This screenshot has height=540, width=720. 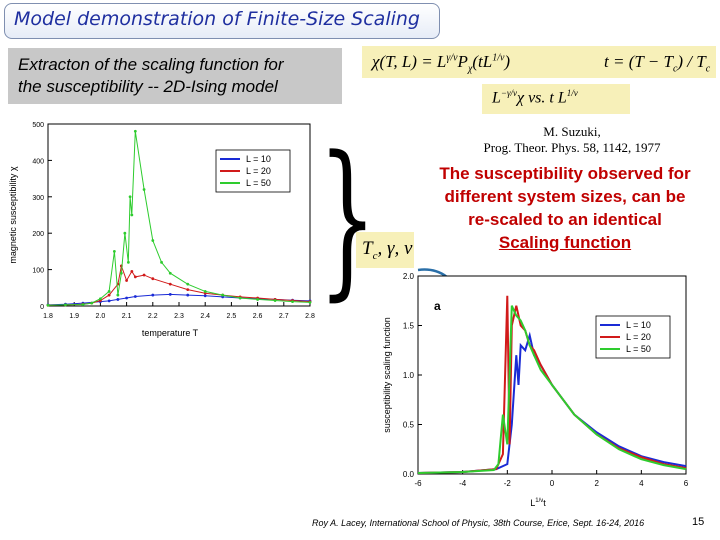 I want to click on x-tick-label: 2, so click(x=596, y=483).